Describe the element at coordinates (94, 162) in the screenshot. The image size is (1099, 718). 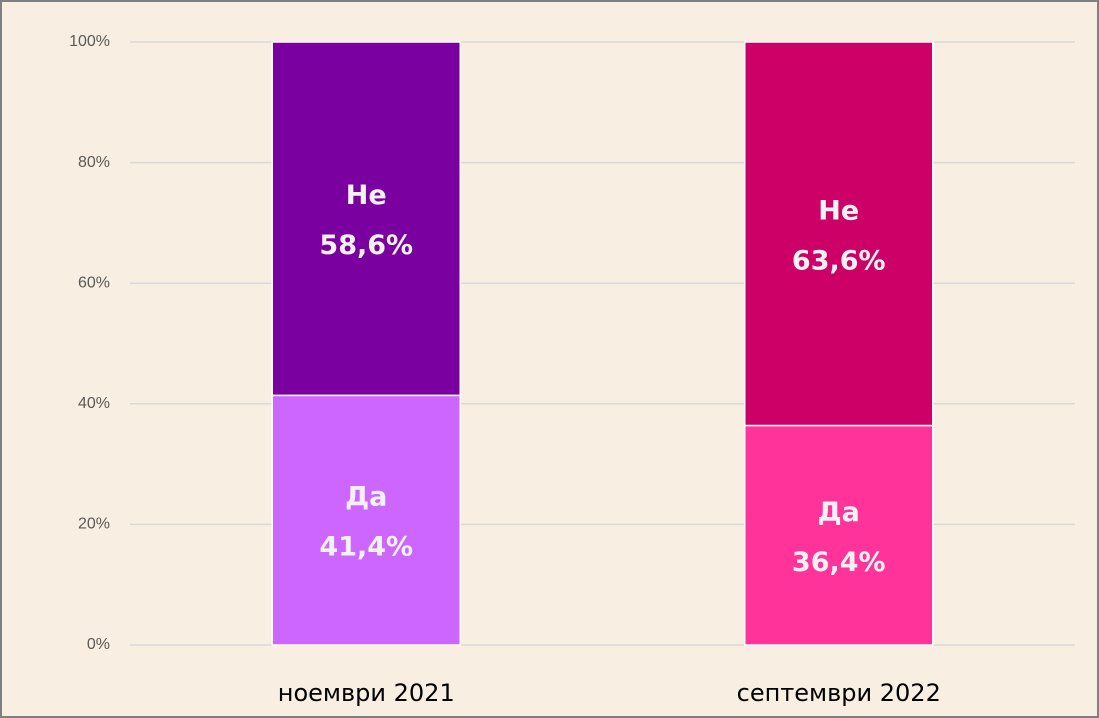
I see `y-tick-label: 80%` at that location.